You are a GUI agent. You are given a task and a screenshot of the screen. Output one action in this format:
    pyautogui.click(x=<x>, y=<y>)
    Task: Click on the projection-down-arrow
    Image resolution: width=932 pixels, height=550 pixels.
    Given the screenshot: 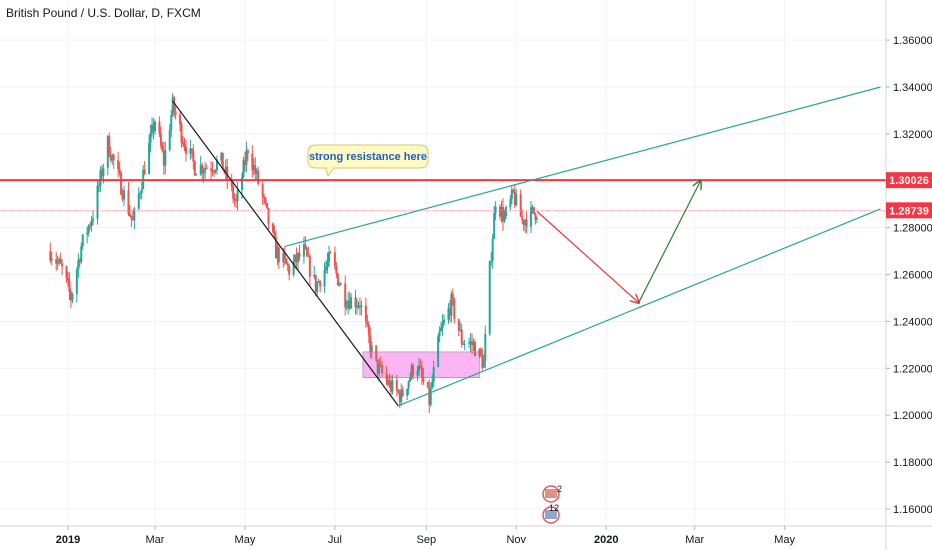 What is the action you would take?
    pyautogui.click(x=587, y=256)
    